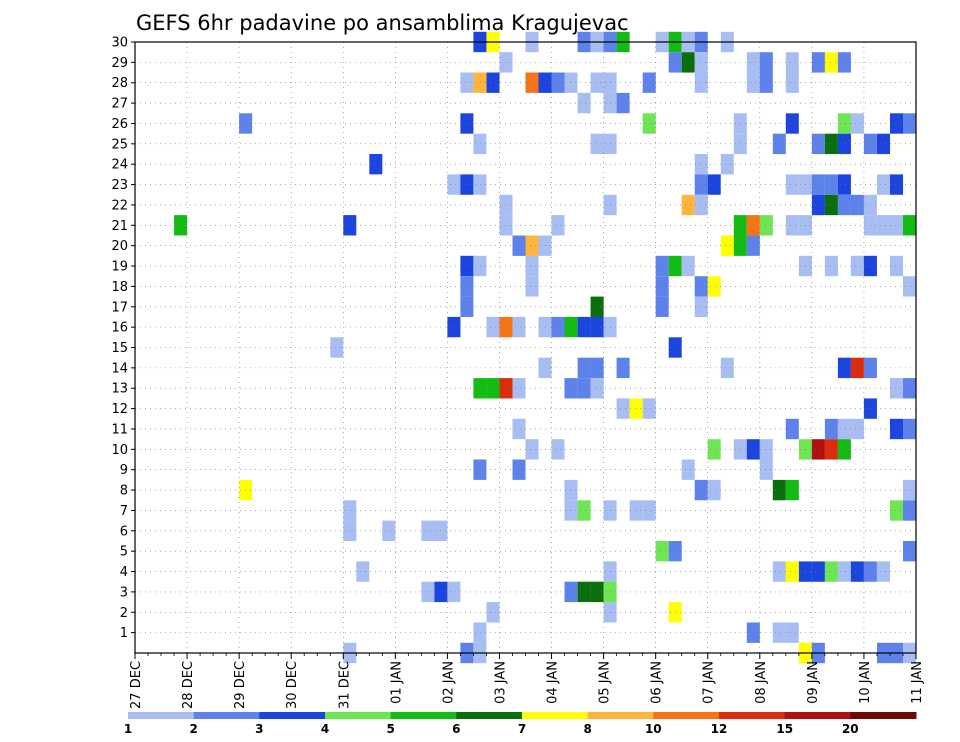 This screenshot has width=960, height=742. Describe the element at coordinates (124, 491) in the screenshot. I see `y-tick-label: 8` at that location.